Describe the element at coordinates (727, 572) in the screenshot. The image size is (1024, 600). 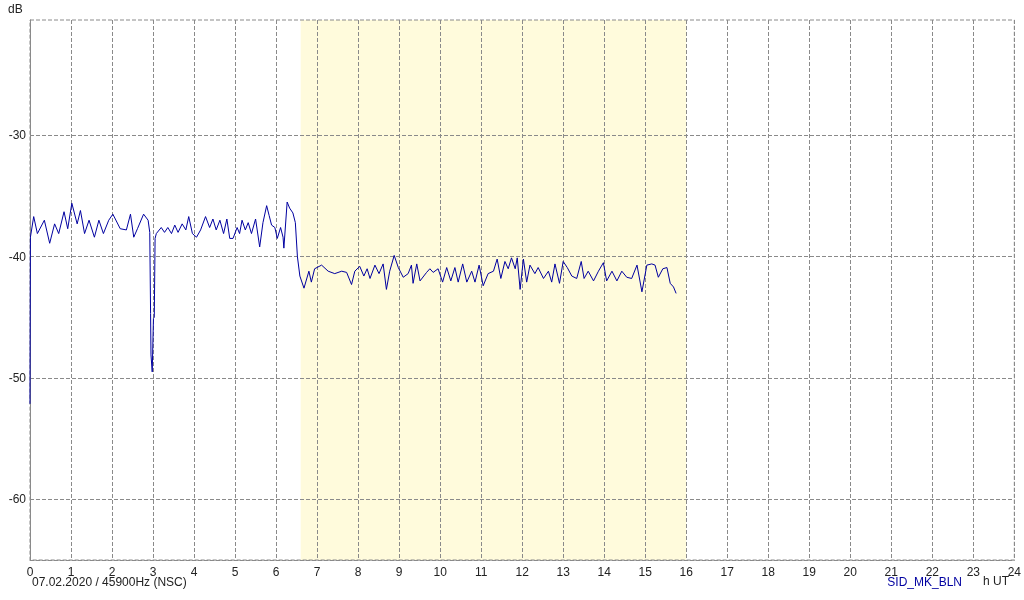
I see `x-tick-label: 17` at that location.